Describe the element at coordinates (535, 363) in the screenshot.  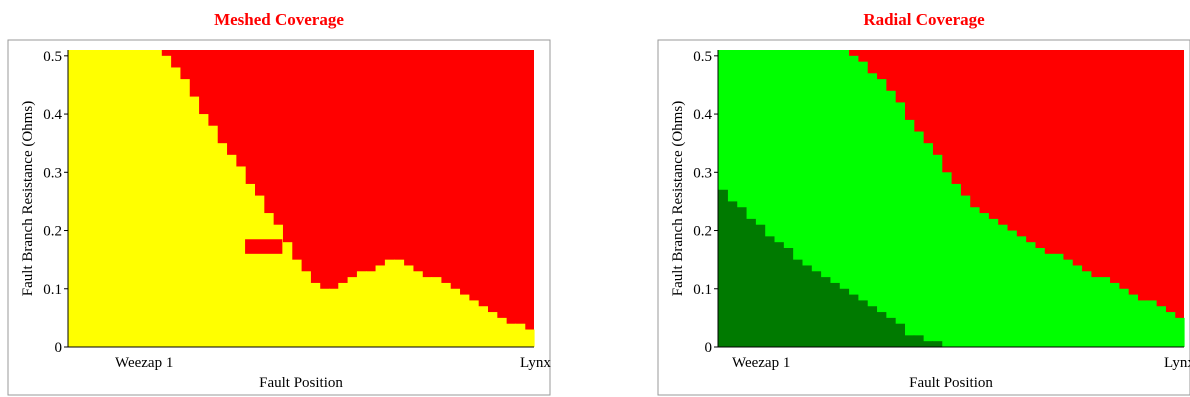
I see `x-tick-label: Lynx` at that location.